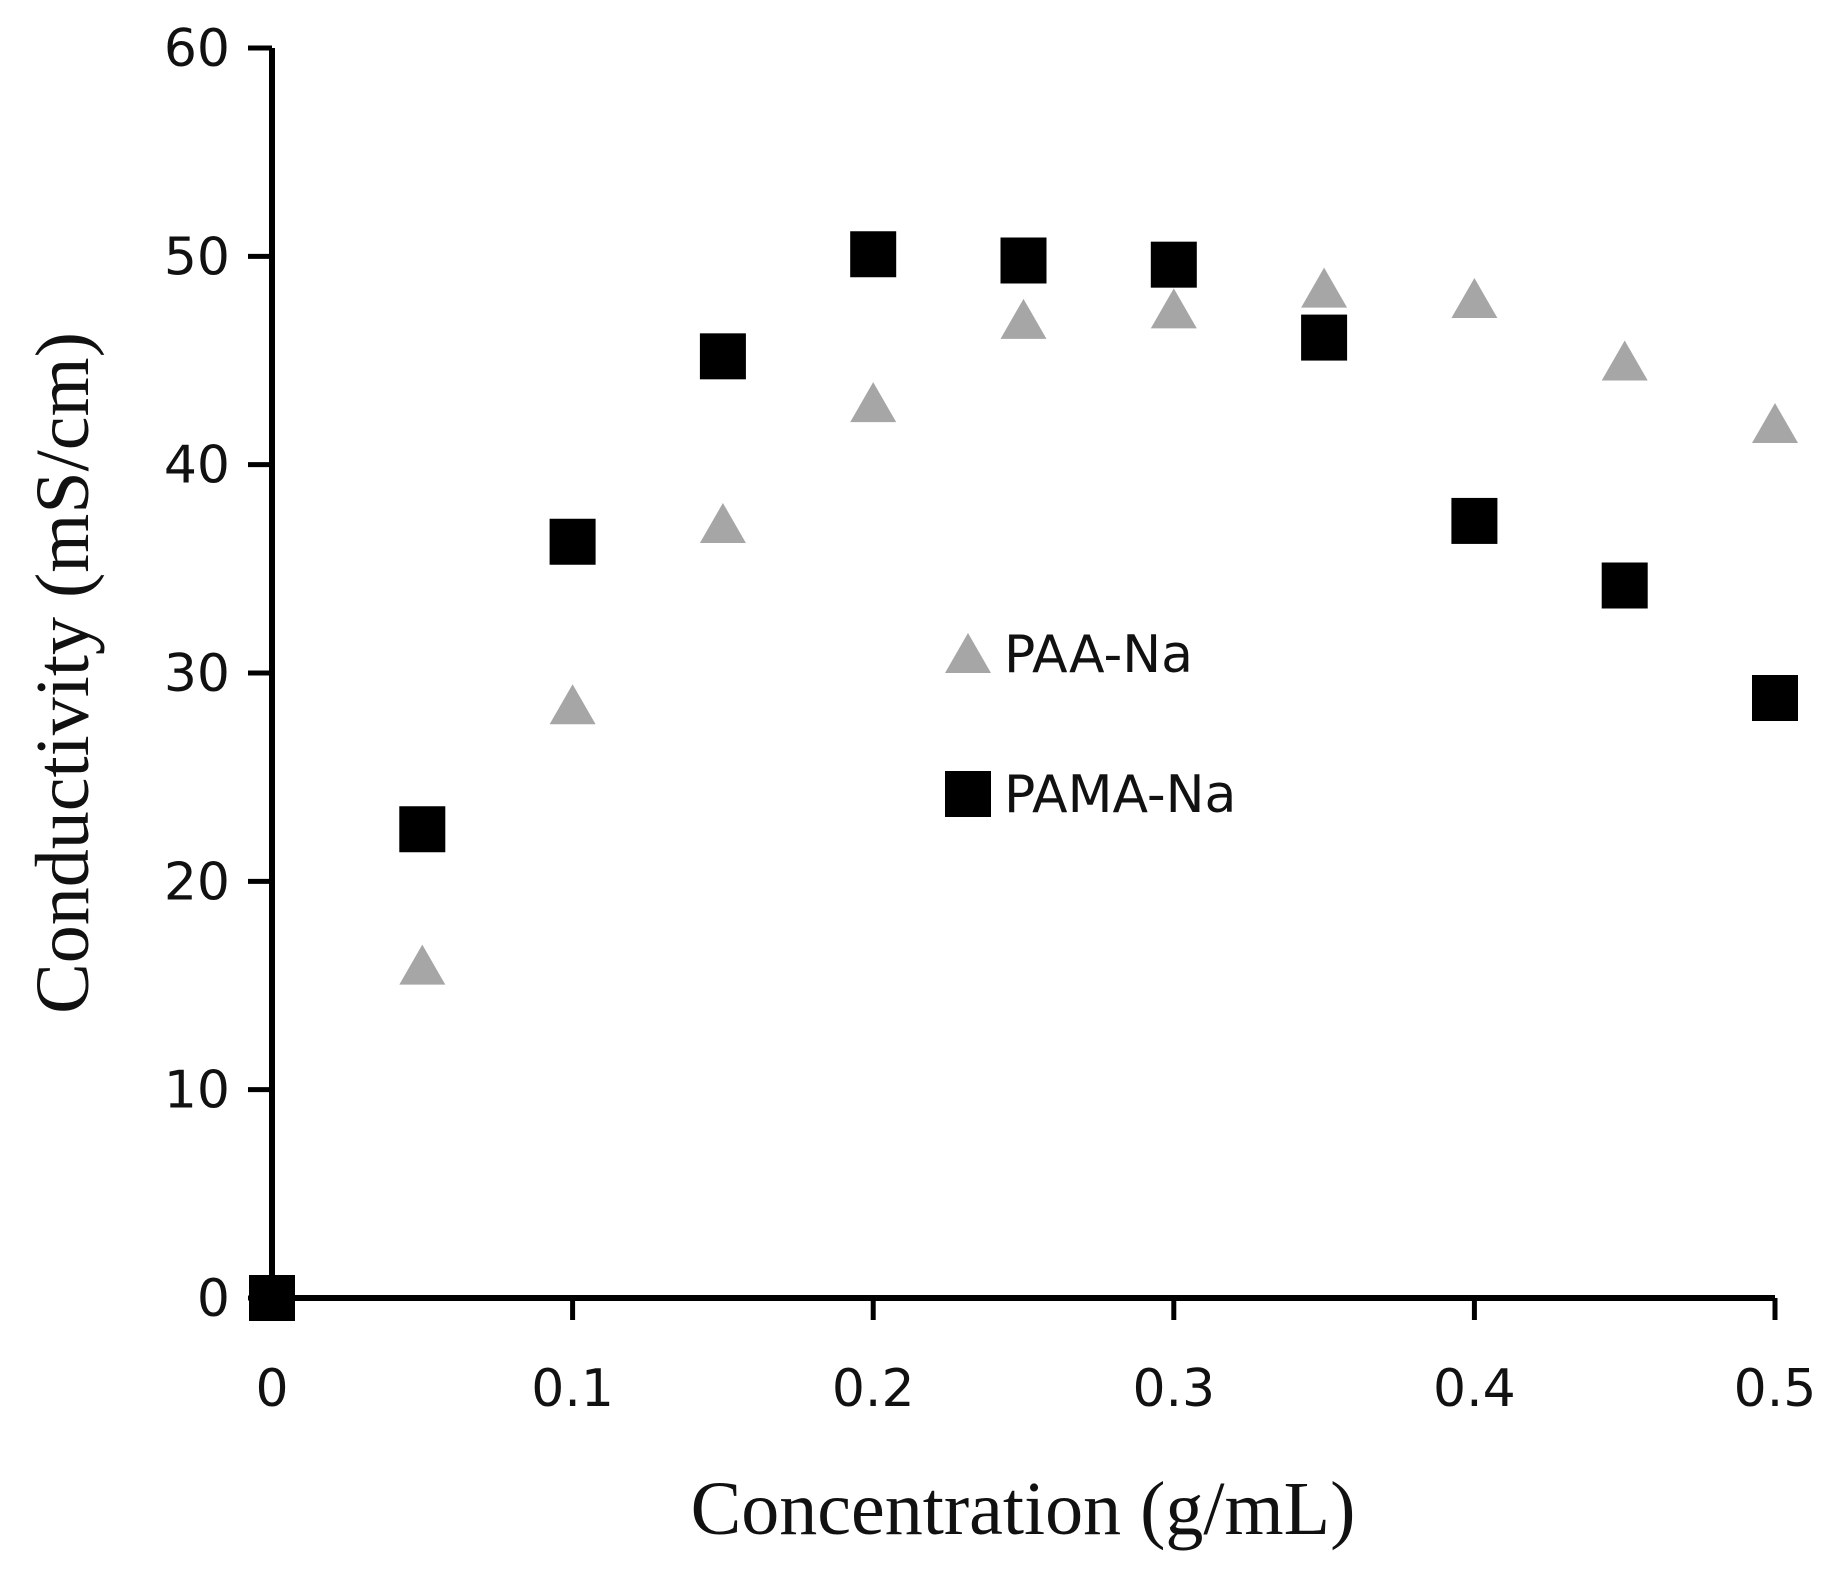 The image size is (1830, 1571). I want to click on y-tick-label-0: 0, so click(213, 1299).